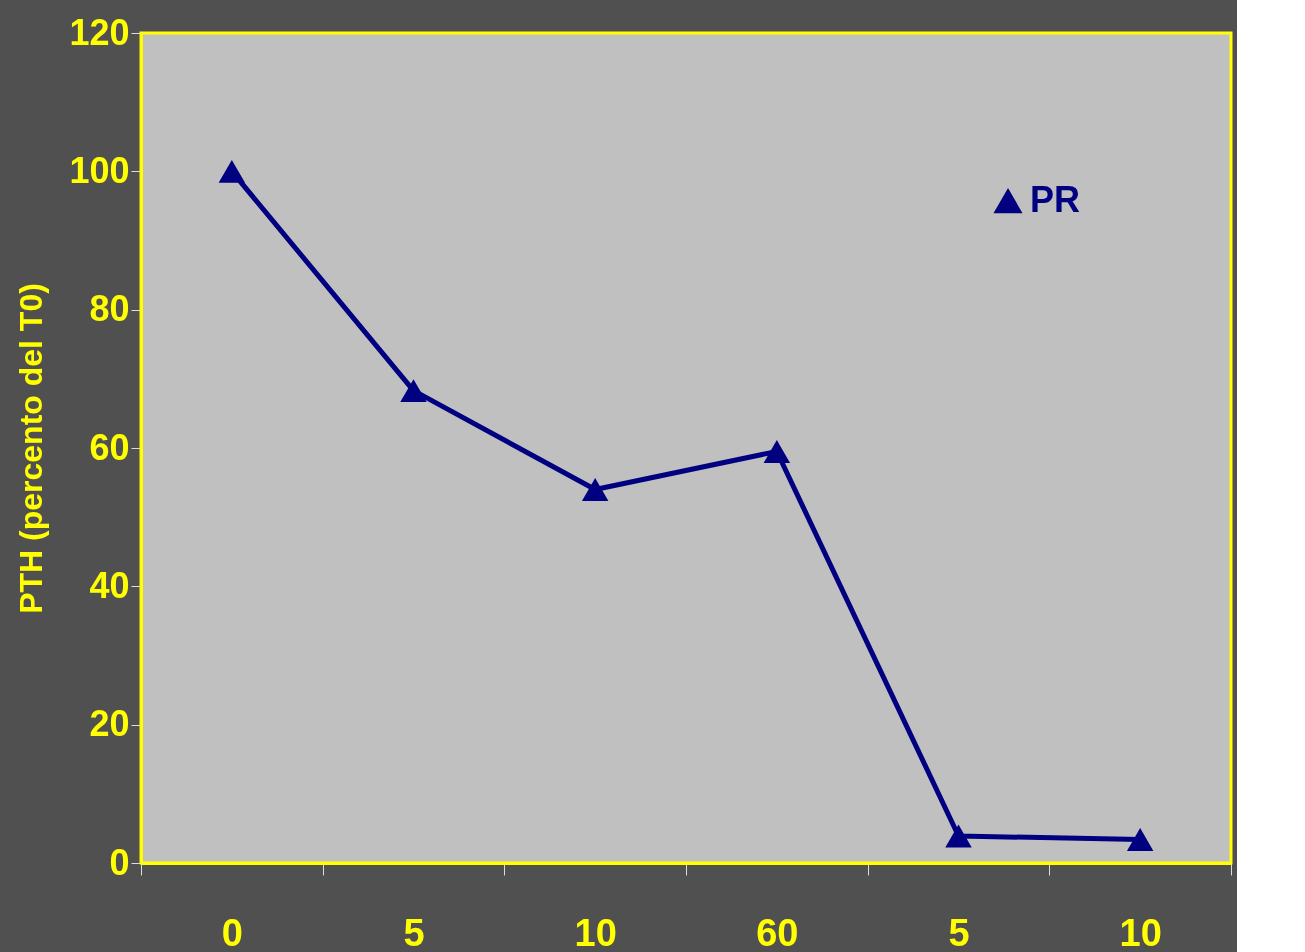 This screenshot has width=1305, height=952. I want to click on y-axis-title: PTH (percento del T0), so click(31, 448).